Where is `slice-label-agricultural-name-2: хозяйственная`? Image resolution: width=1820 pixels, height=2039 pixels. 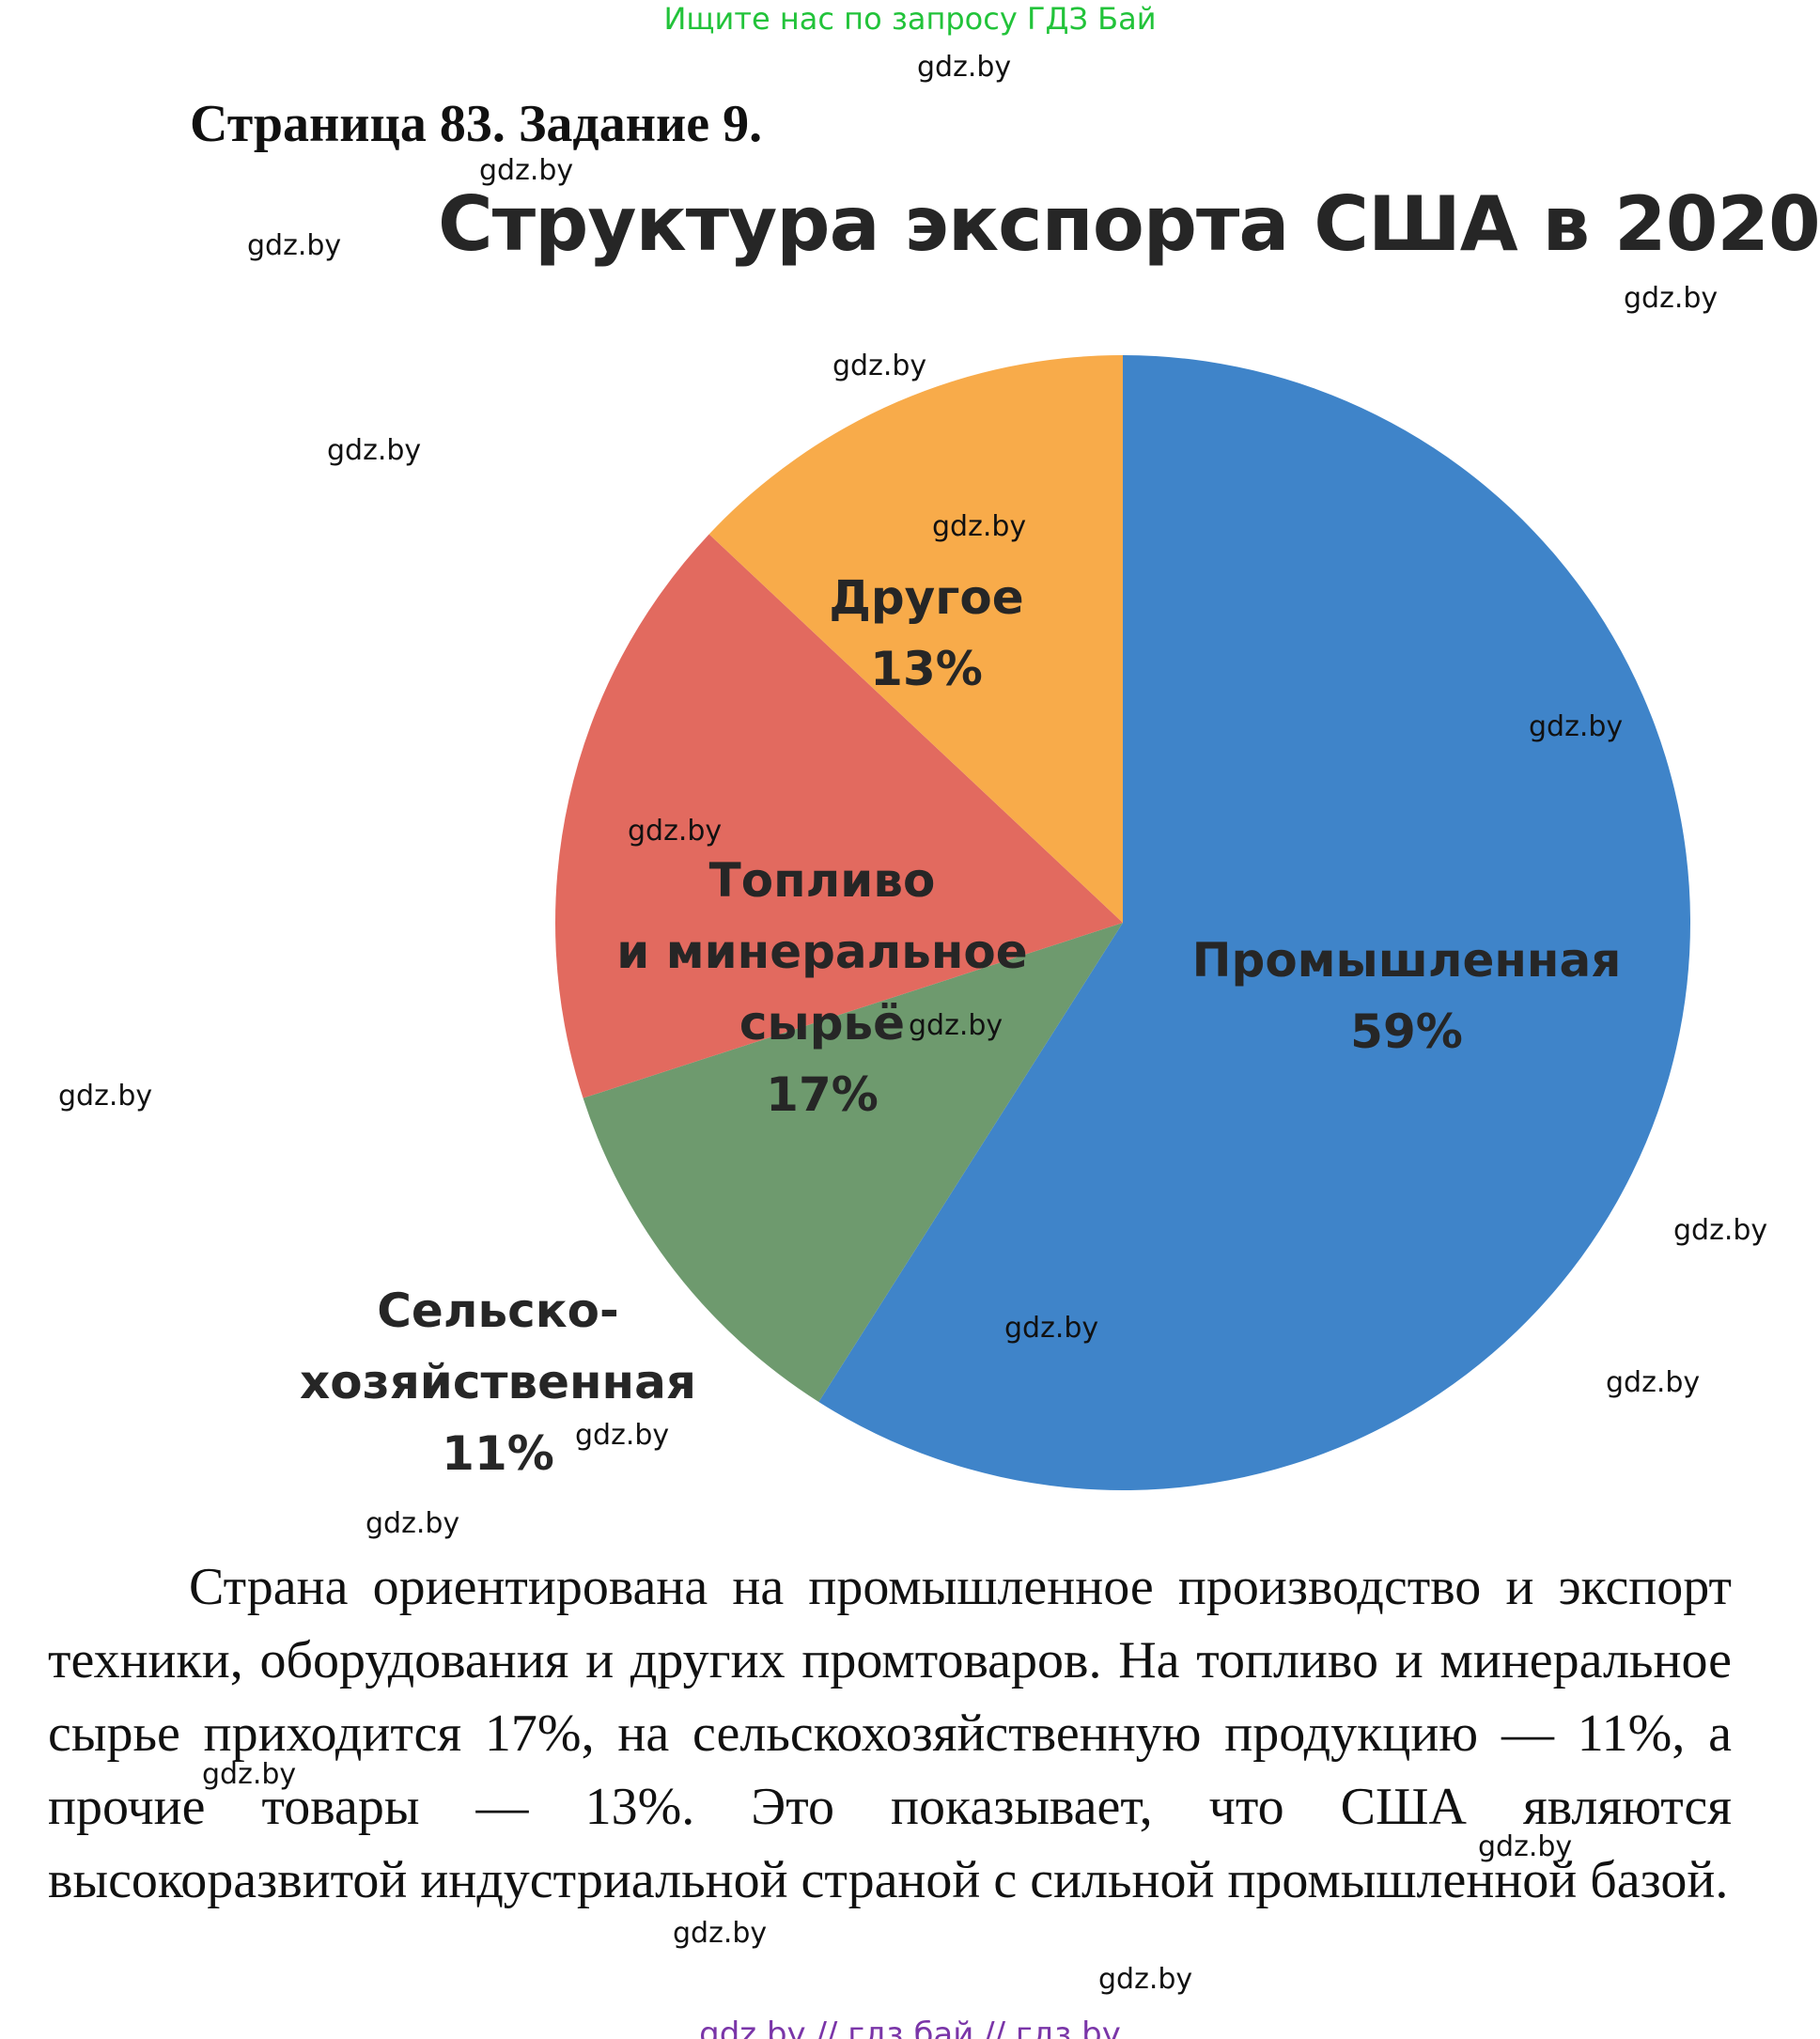 slice-label-agricultural-name-2: хозяйственная is located at coordinates (498, 1382).